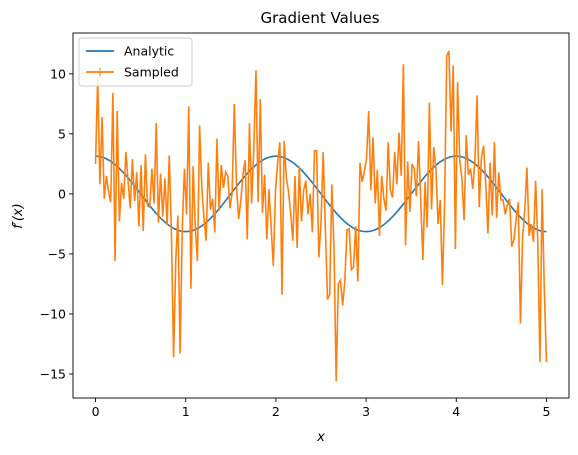 Image resolution: width=578 pixels, height=455 pixels. What do you see at coordinates (456, 411) in the screenshot?
I see `x-tick-label: 4` at bounding box center [456, 411].